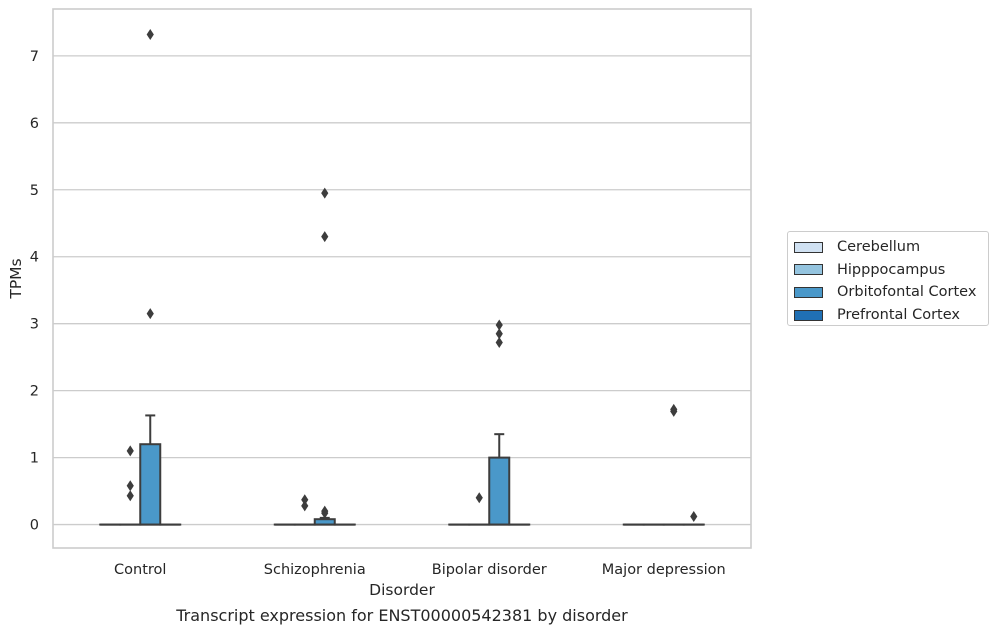  Describe the element at coordinates (34, 325) in the screenshot. I see `y-tick-label: 3` at that location.